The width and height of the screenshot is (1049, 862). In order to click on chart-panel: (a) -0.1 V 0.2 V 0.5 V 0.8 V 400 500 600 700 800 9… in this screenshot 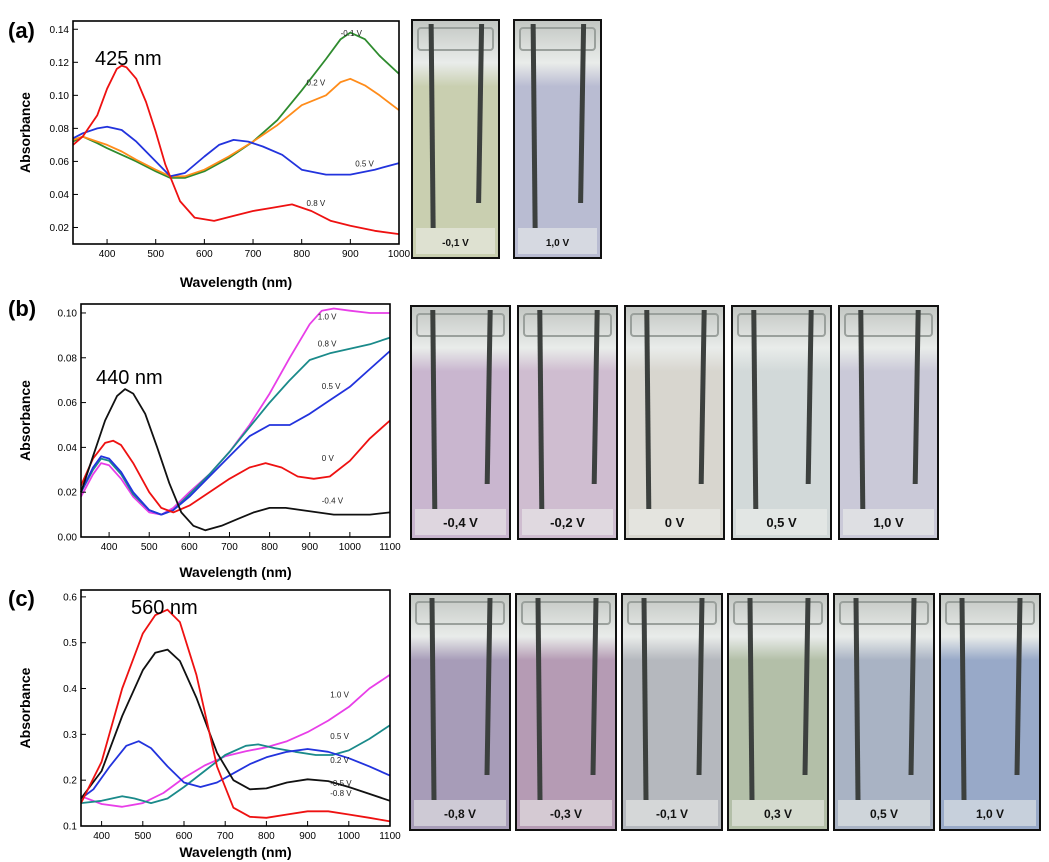, I will do `click(209, 154)`.